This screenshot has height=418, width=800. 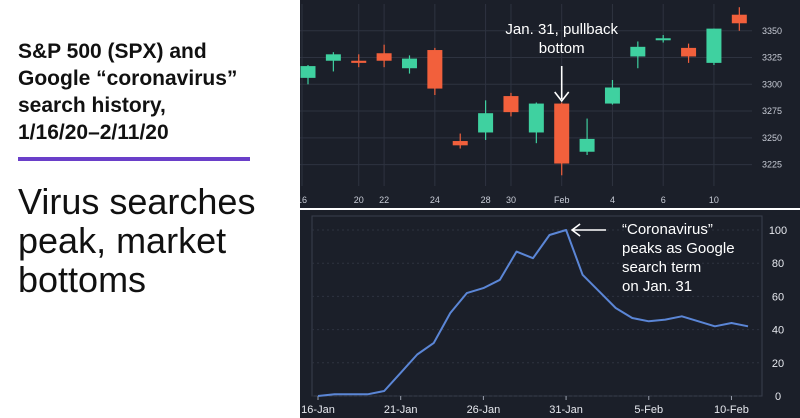 I want to click on x-tick-label: 22, so click(x=384, y=200).